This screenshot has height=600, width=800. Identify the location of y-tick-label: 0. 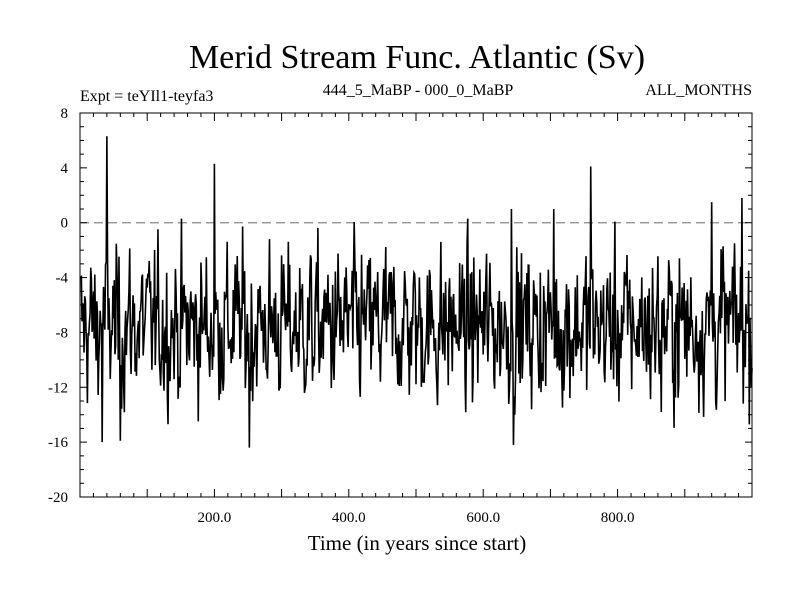
(65, 224).